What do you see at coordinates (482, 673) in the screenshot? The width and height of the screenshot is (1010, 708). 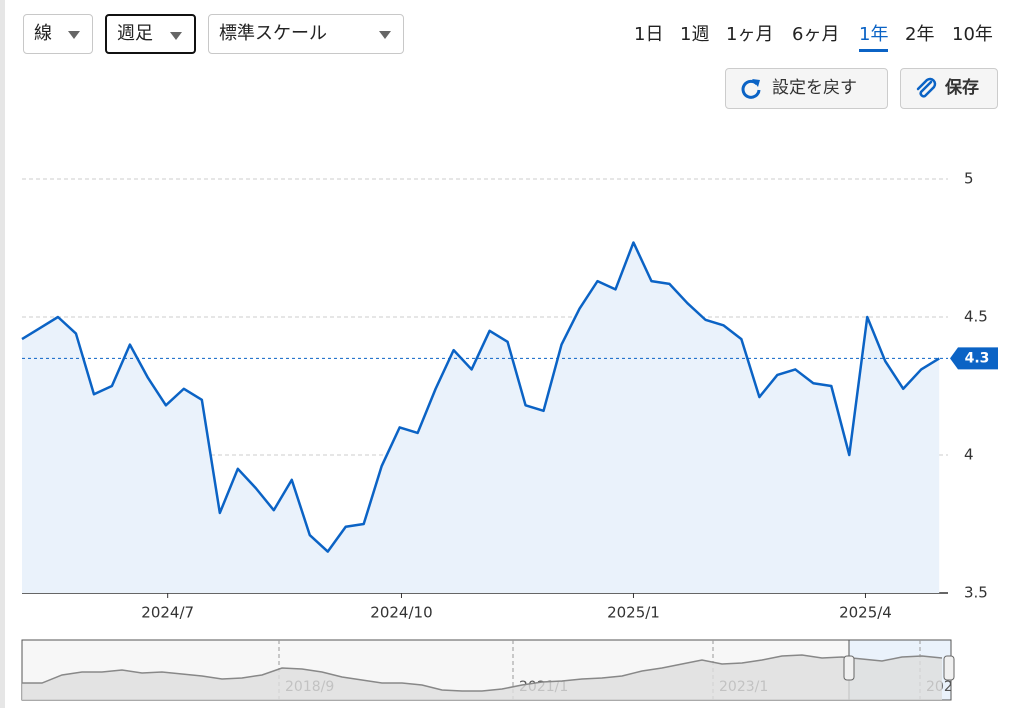 I see `navigator-line` at bounding box center [482, 673].